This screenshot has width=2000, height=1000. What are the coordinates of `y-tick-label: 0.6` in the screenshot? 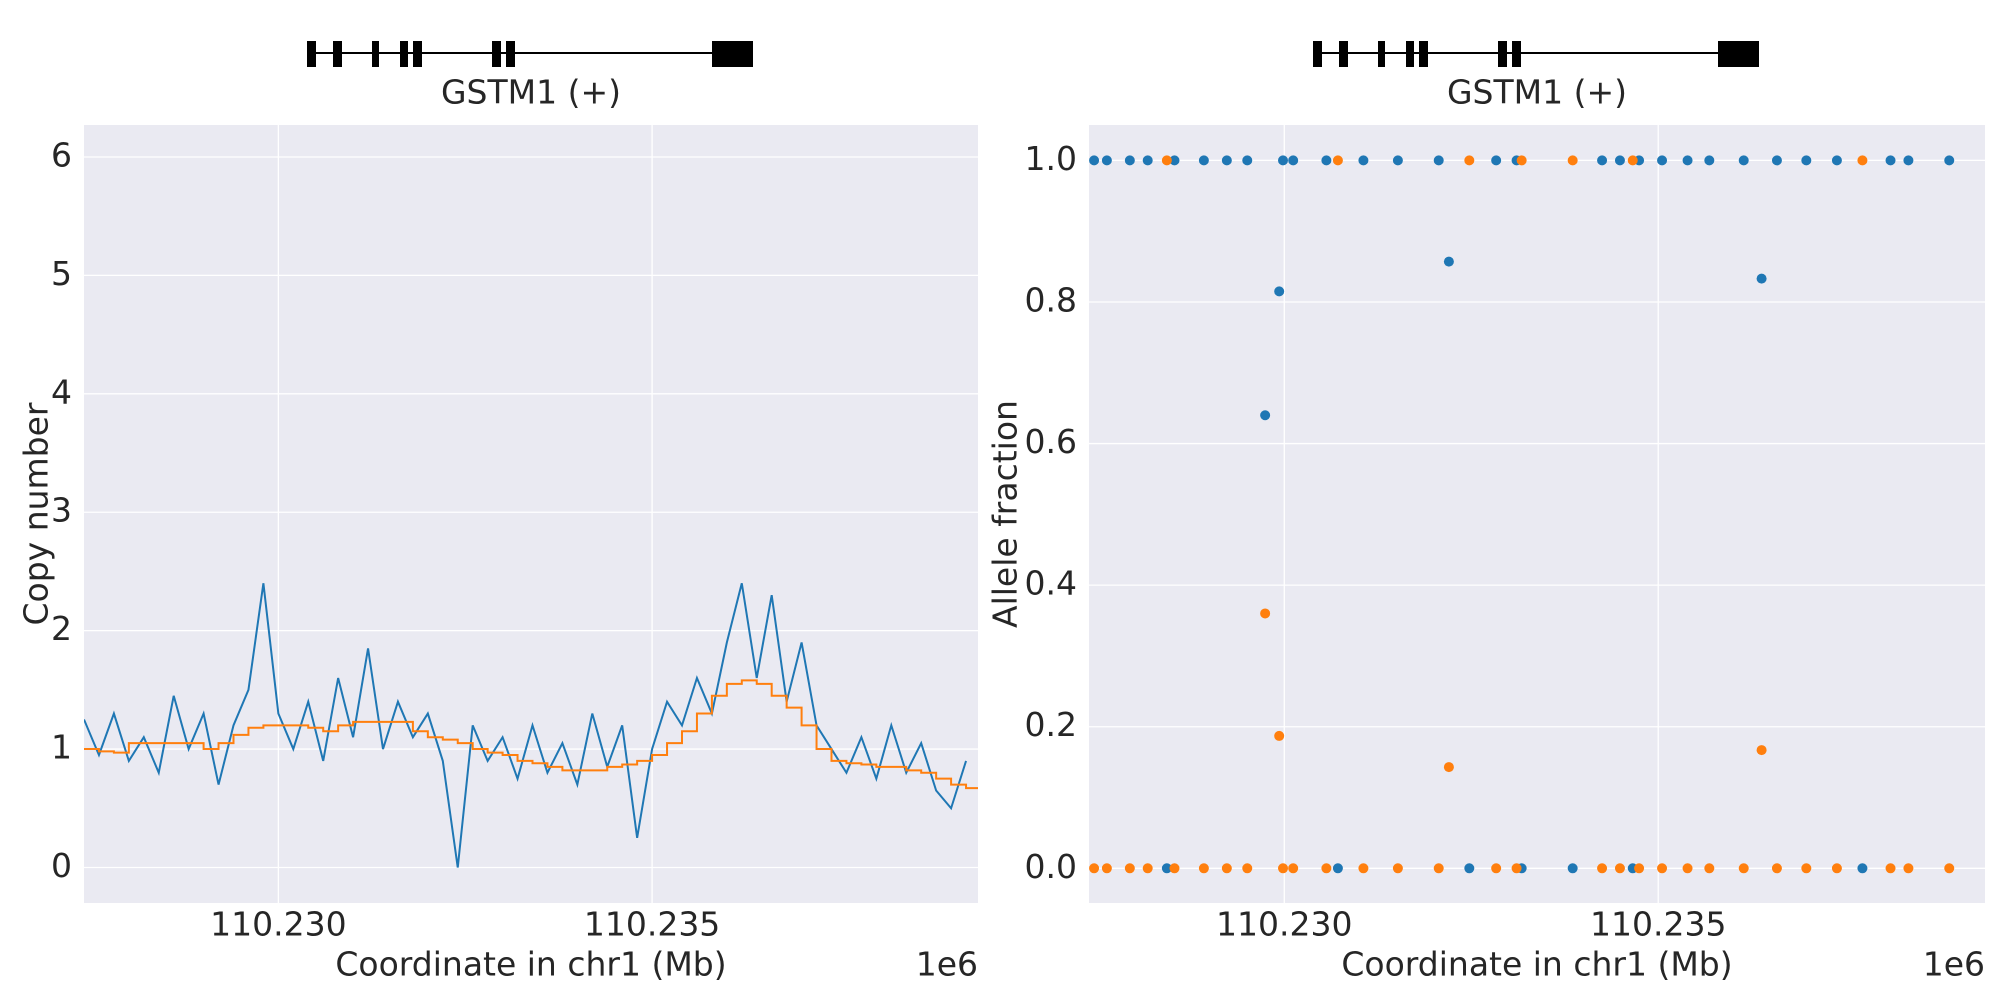 It's located at (1051, 441).